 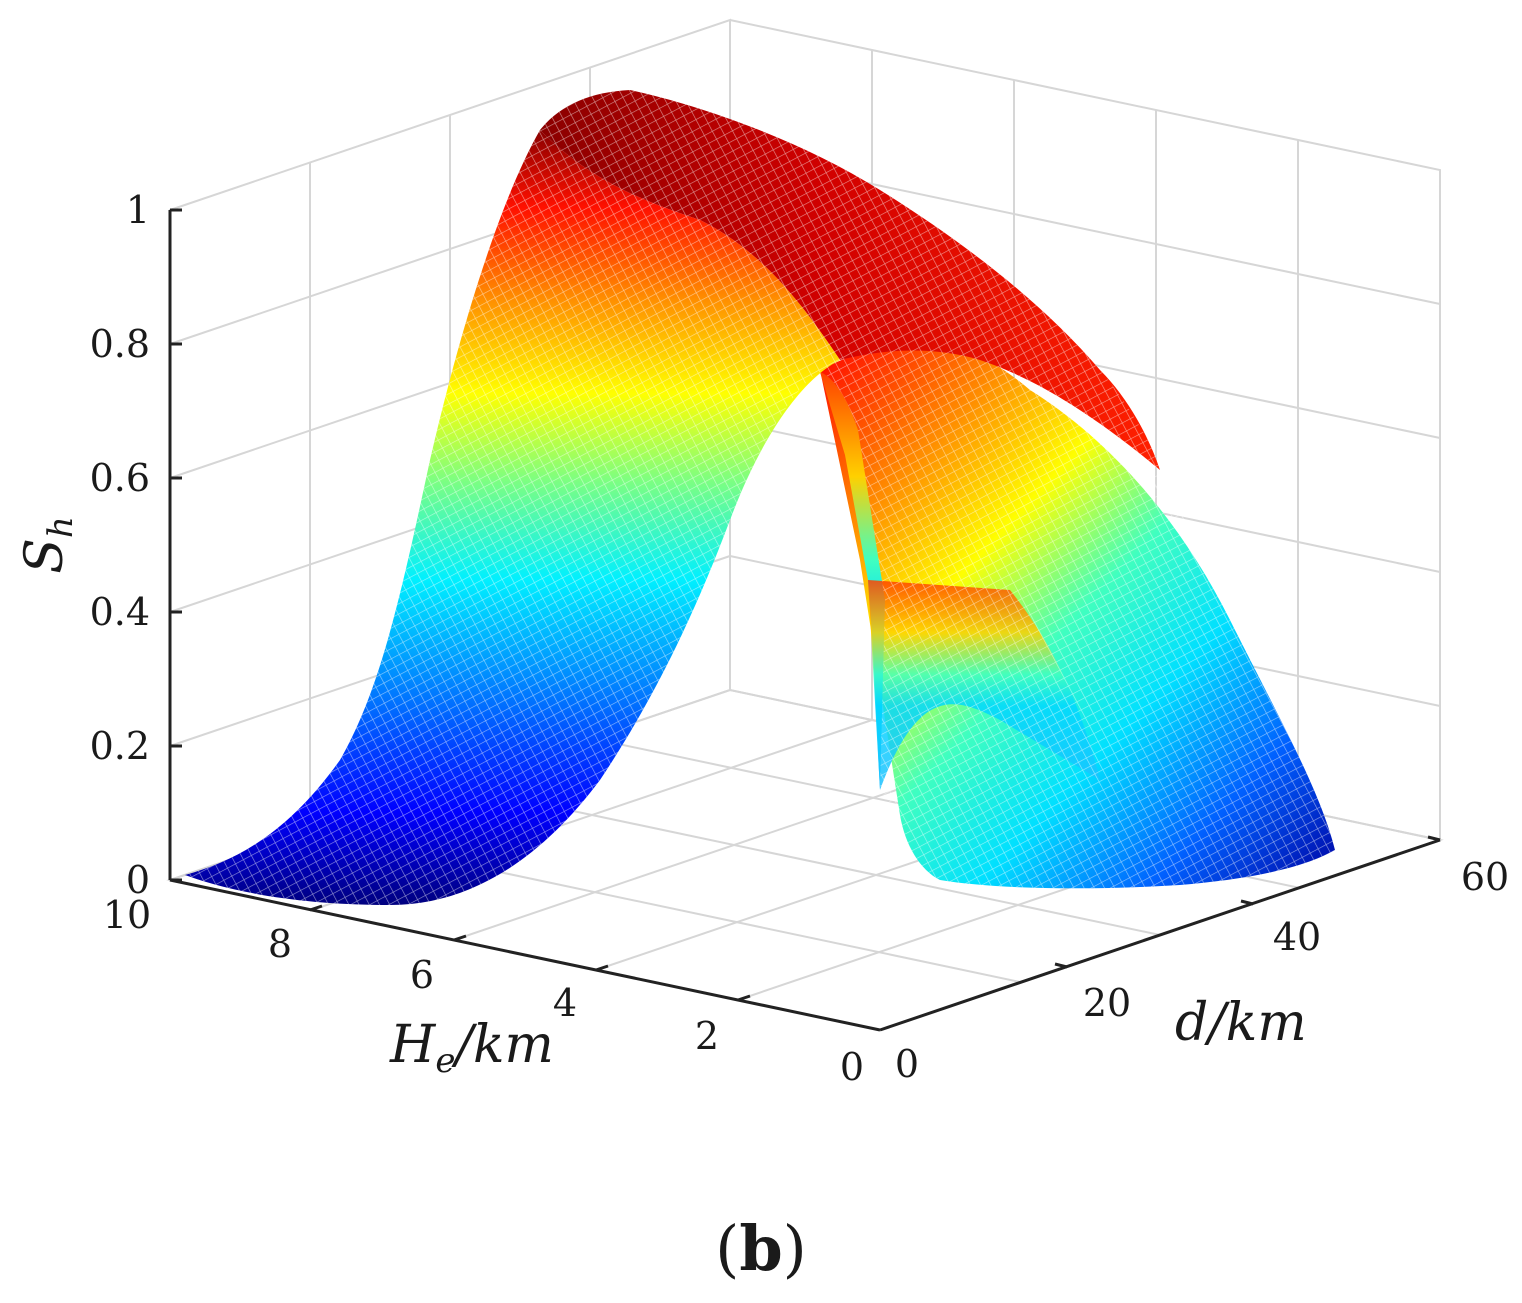 What do you see at coordinates (138, 210) in the screenshot?
I see `z-tick-label: 1` at bounding box center [138, 210].